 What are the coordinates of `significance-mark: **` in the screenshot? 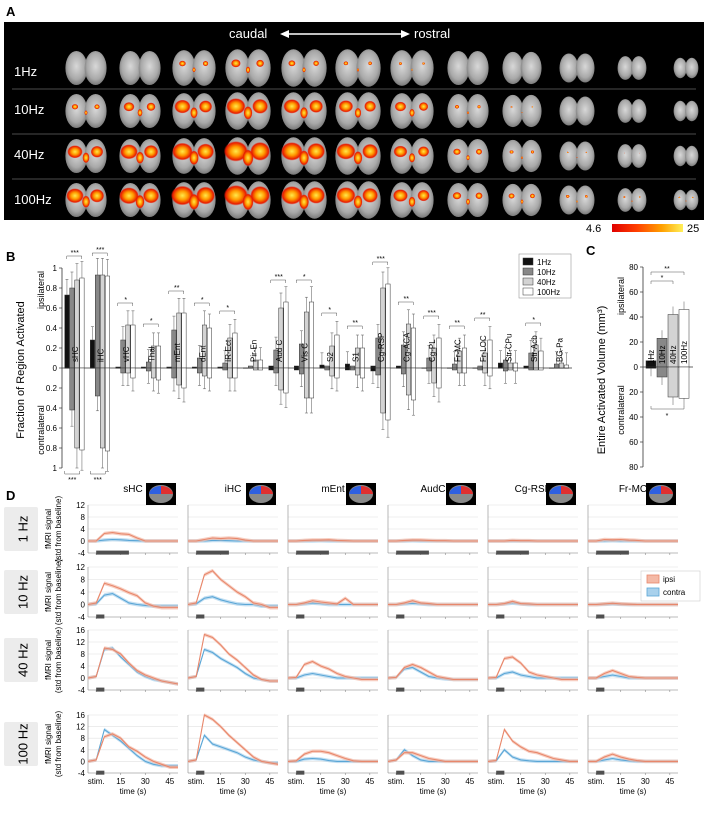 It's located at (667, 269).